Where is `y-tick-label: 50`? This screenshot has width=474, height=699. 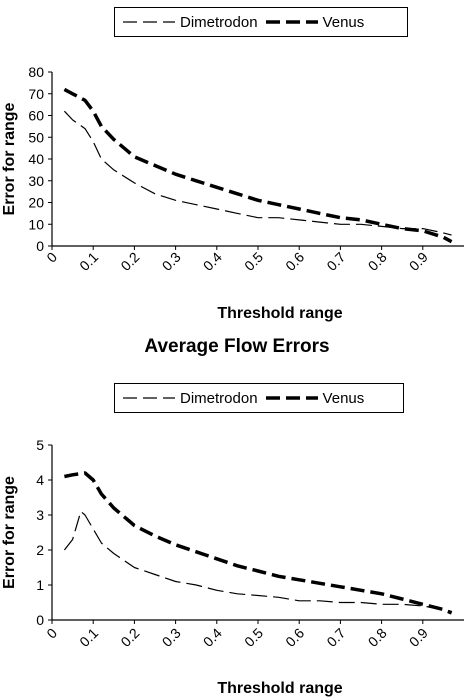 y-tick-label: 50 is located at coordinates (36, 137).